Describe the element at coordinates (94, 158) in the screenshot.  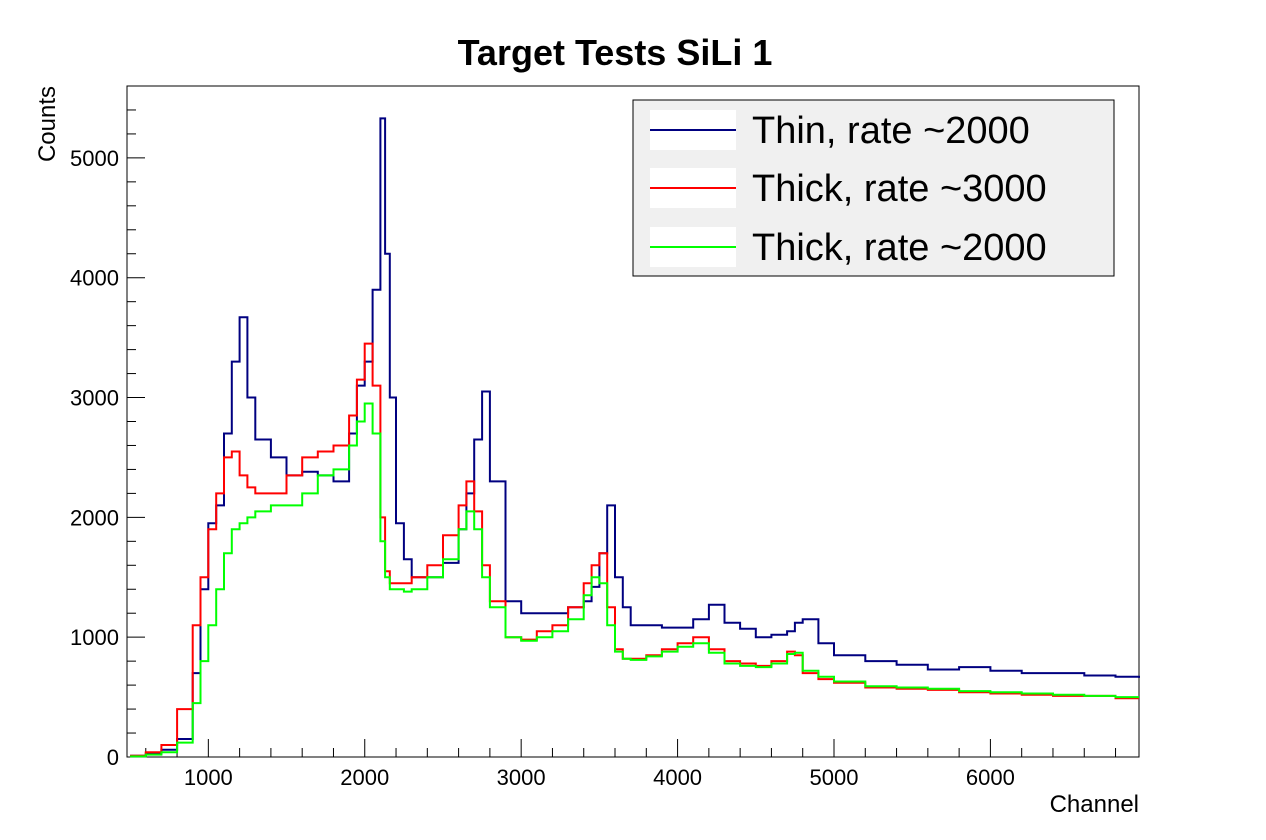
I see `y-tick-label: 5000` at that location.